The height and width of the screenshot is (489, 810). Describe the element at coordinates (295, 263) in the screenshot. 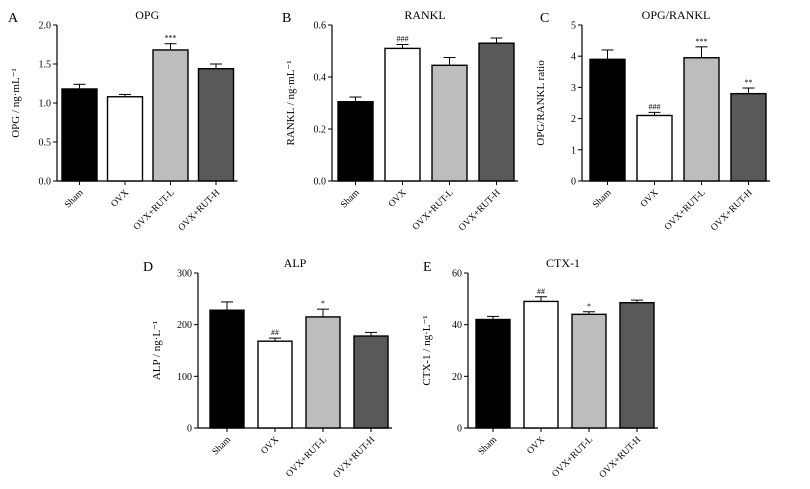

I see `panel-title: ALP` at that location.